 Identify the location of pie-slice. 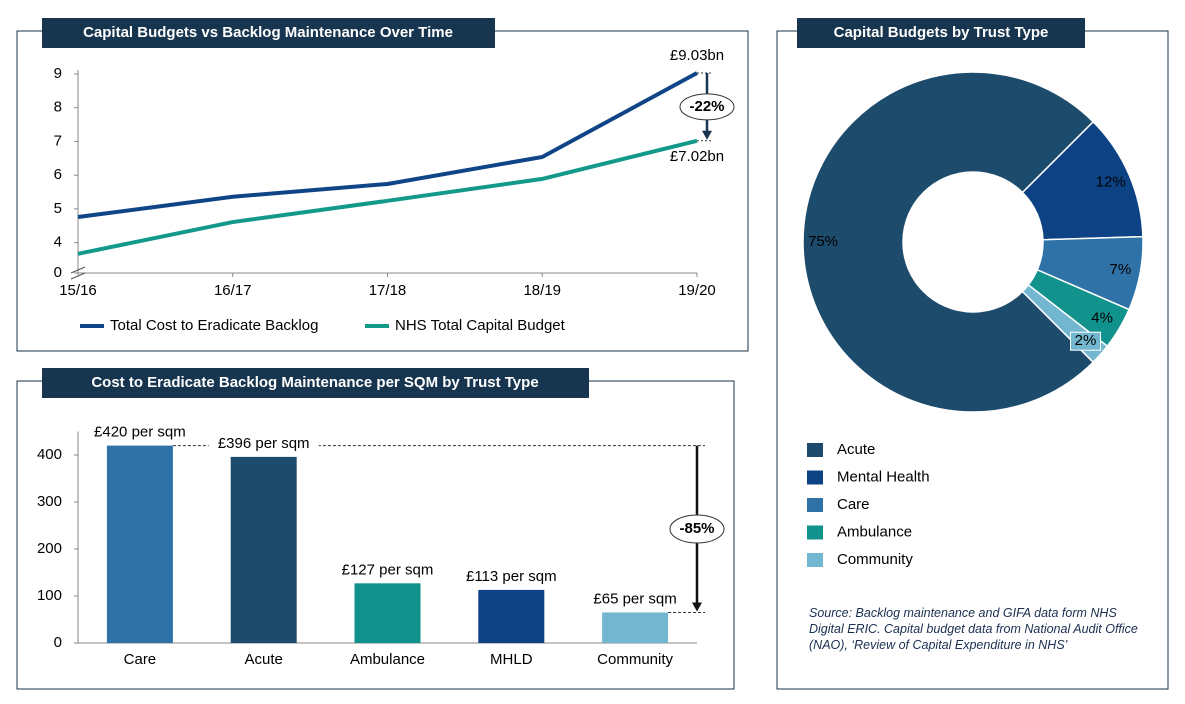
(948, 242).